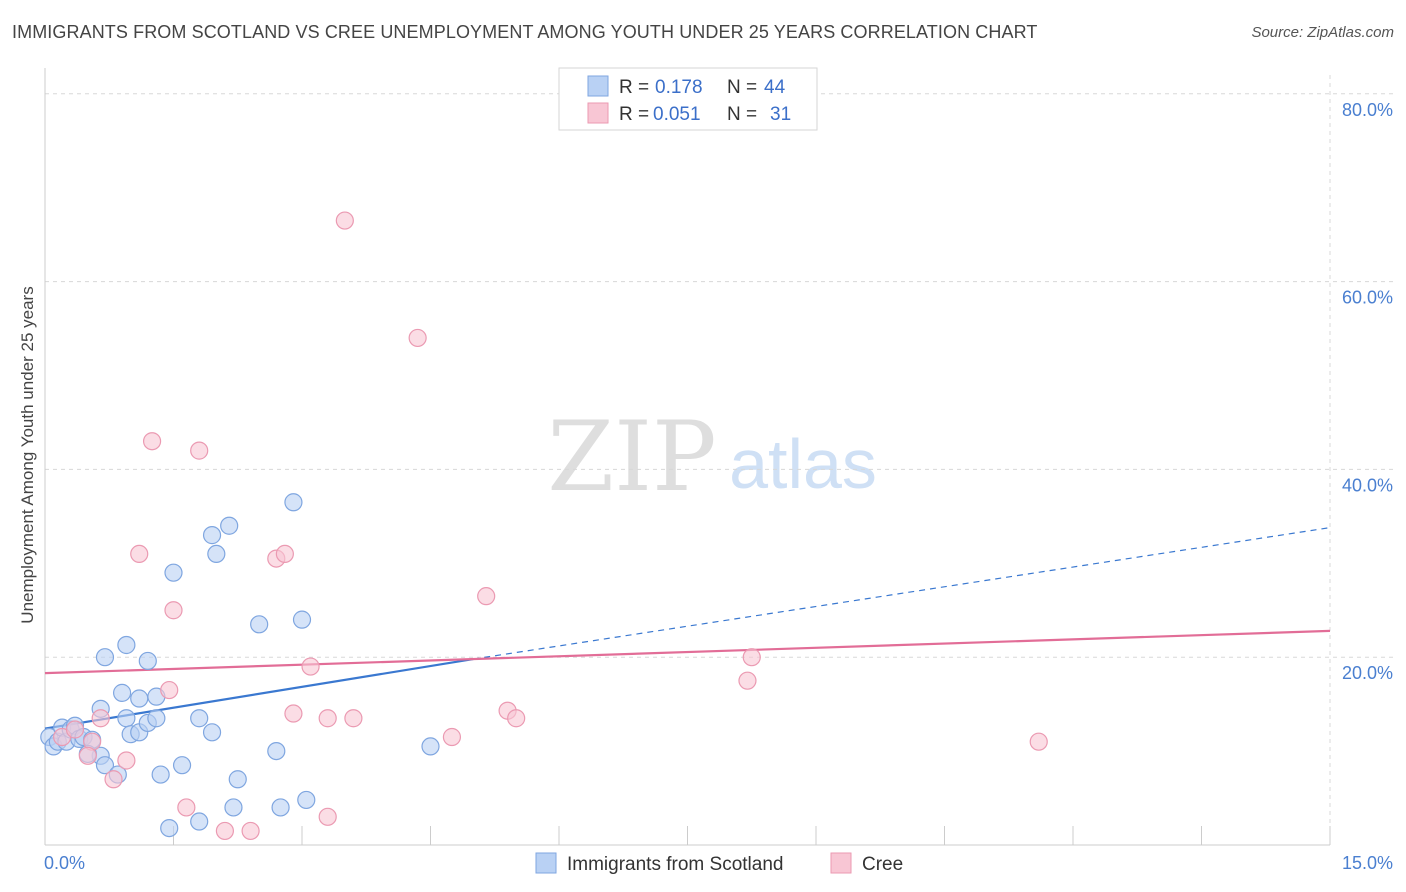 The width and height of the screenshot is (1406, 892). I want to click on watermark-zip: ZIP, so click(631, 457).